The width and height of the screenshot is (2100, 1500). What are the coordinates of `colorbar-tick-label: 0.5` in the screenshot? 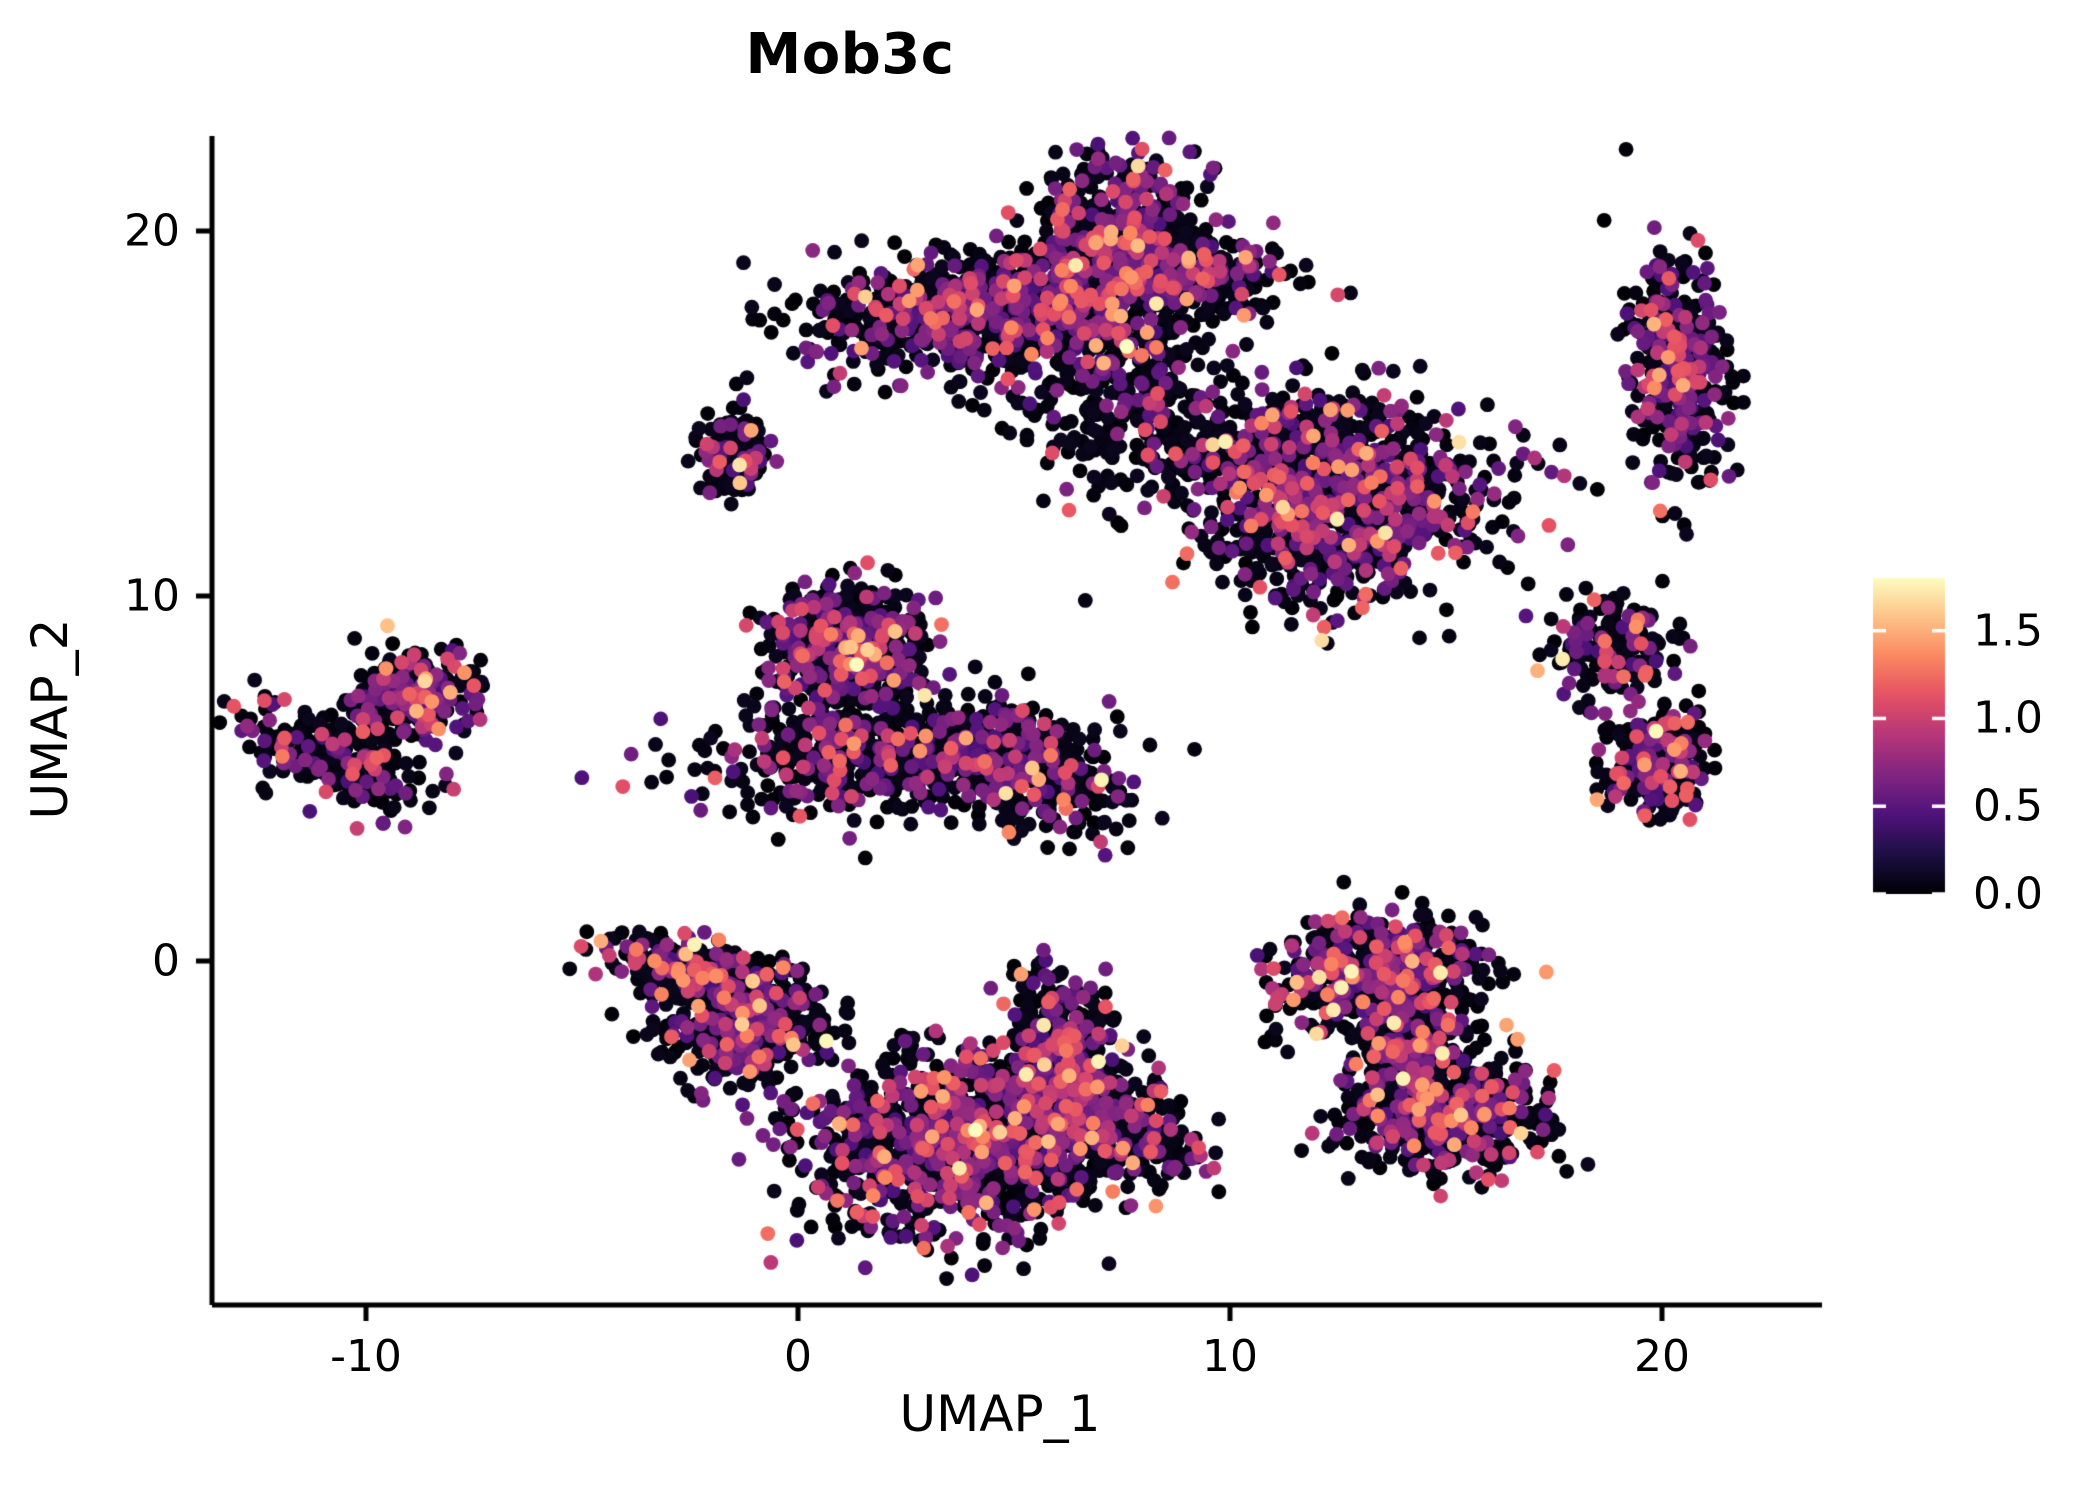 It's located at (2008, 806).